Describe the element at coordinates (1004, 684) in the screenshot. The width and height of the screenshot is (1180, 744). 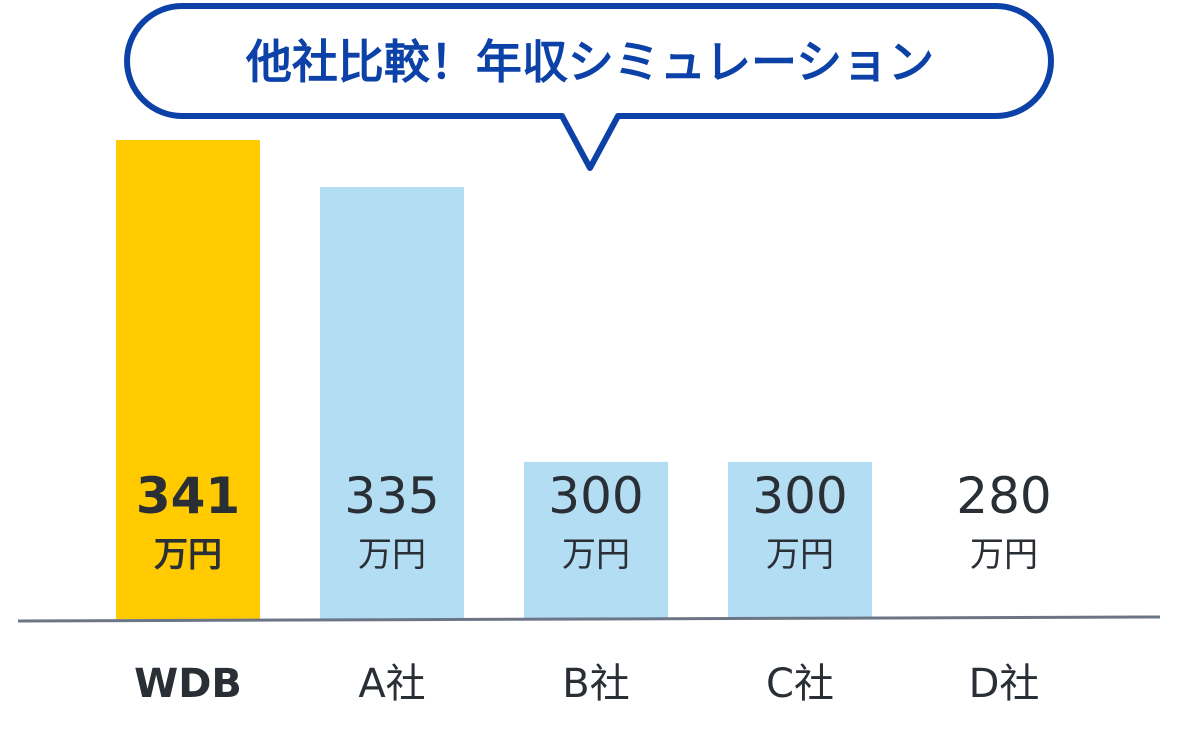
I see `category-label: D社` at that location.